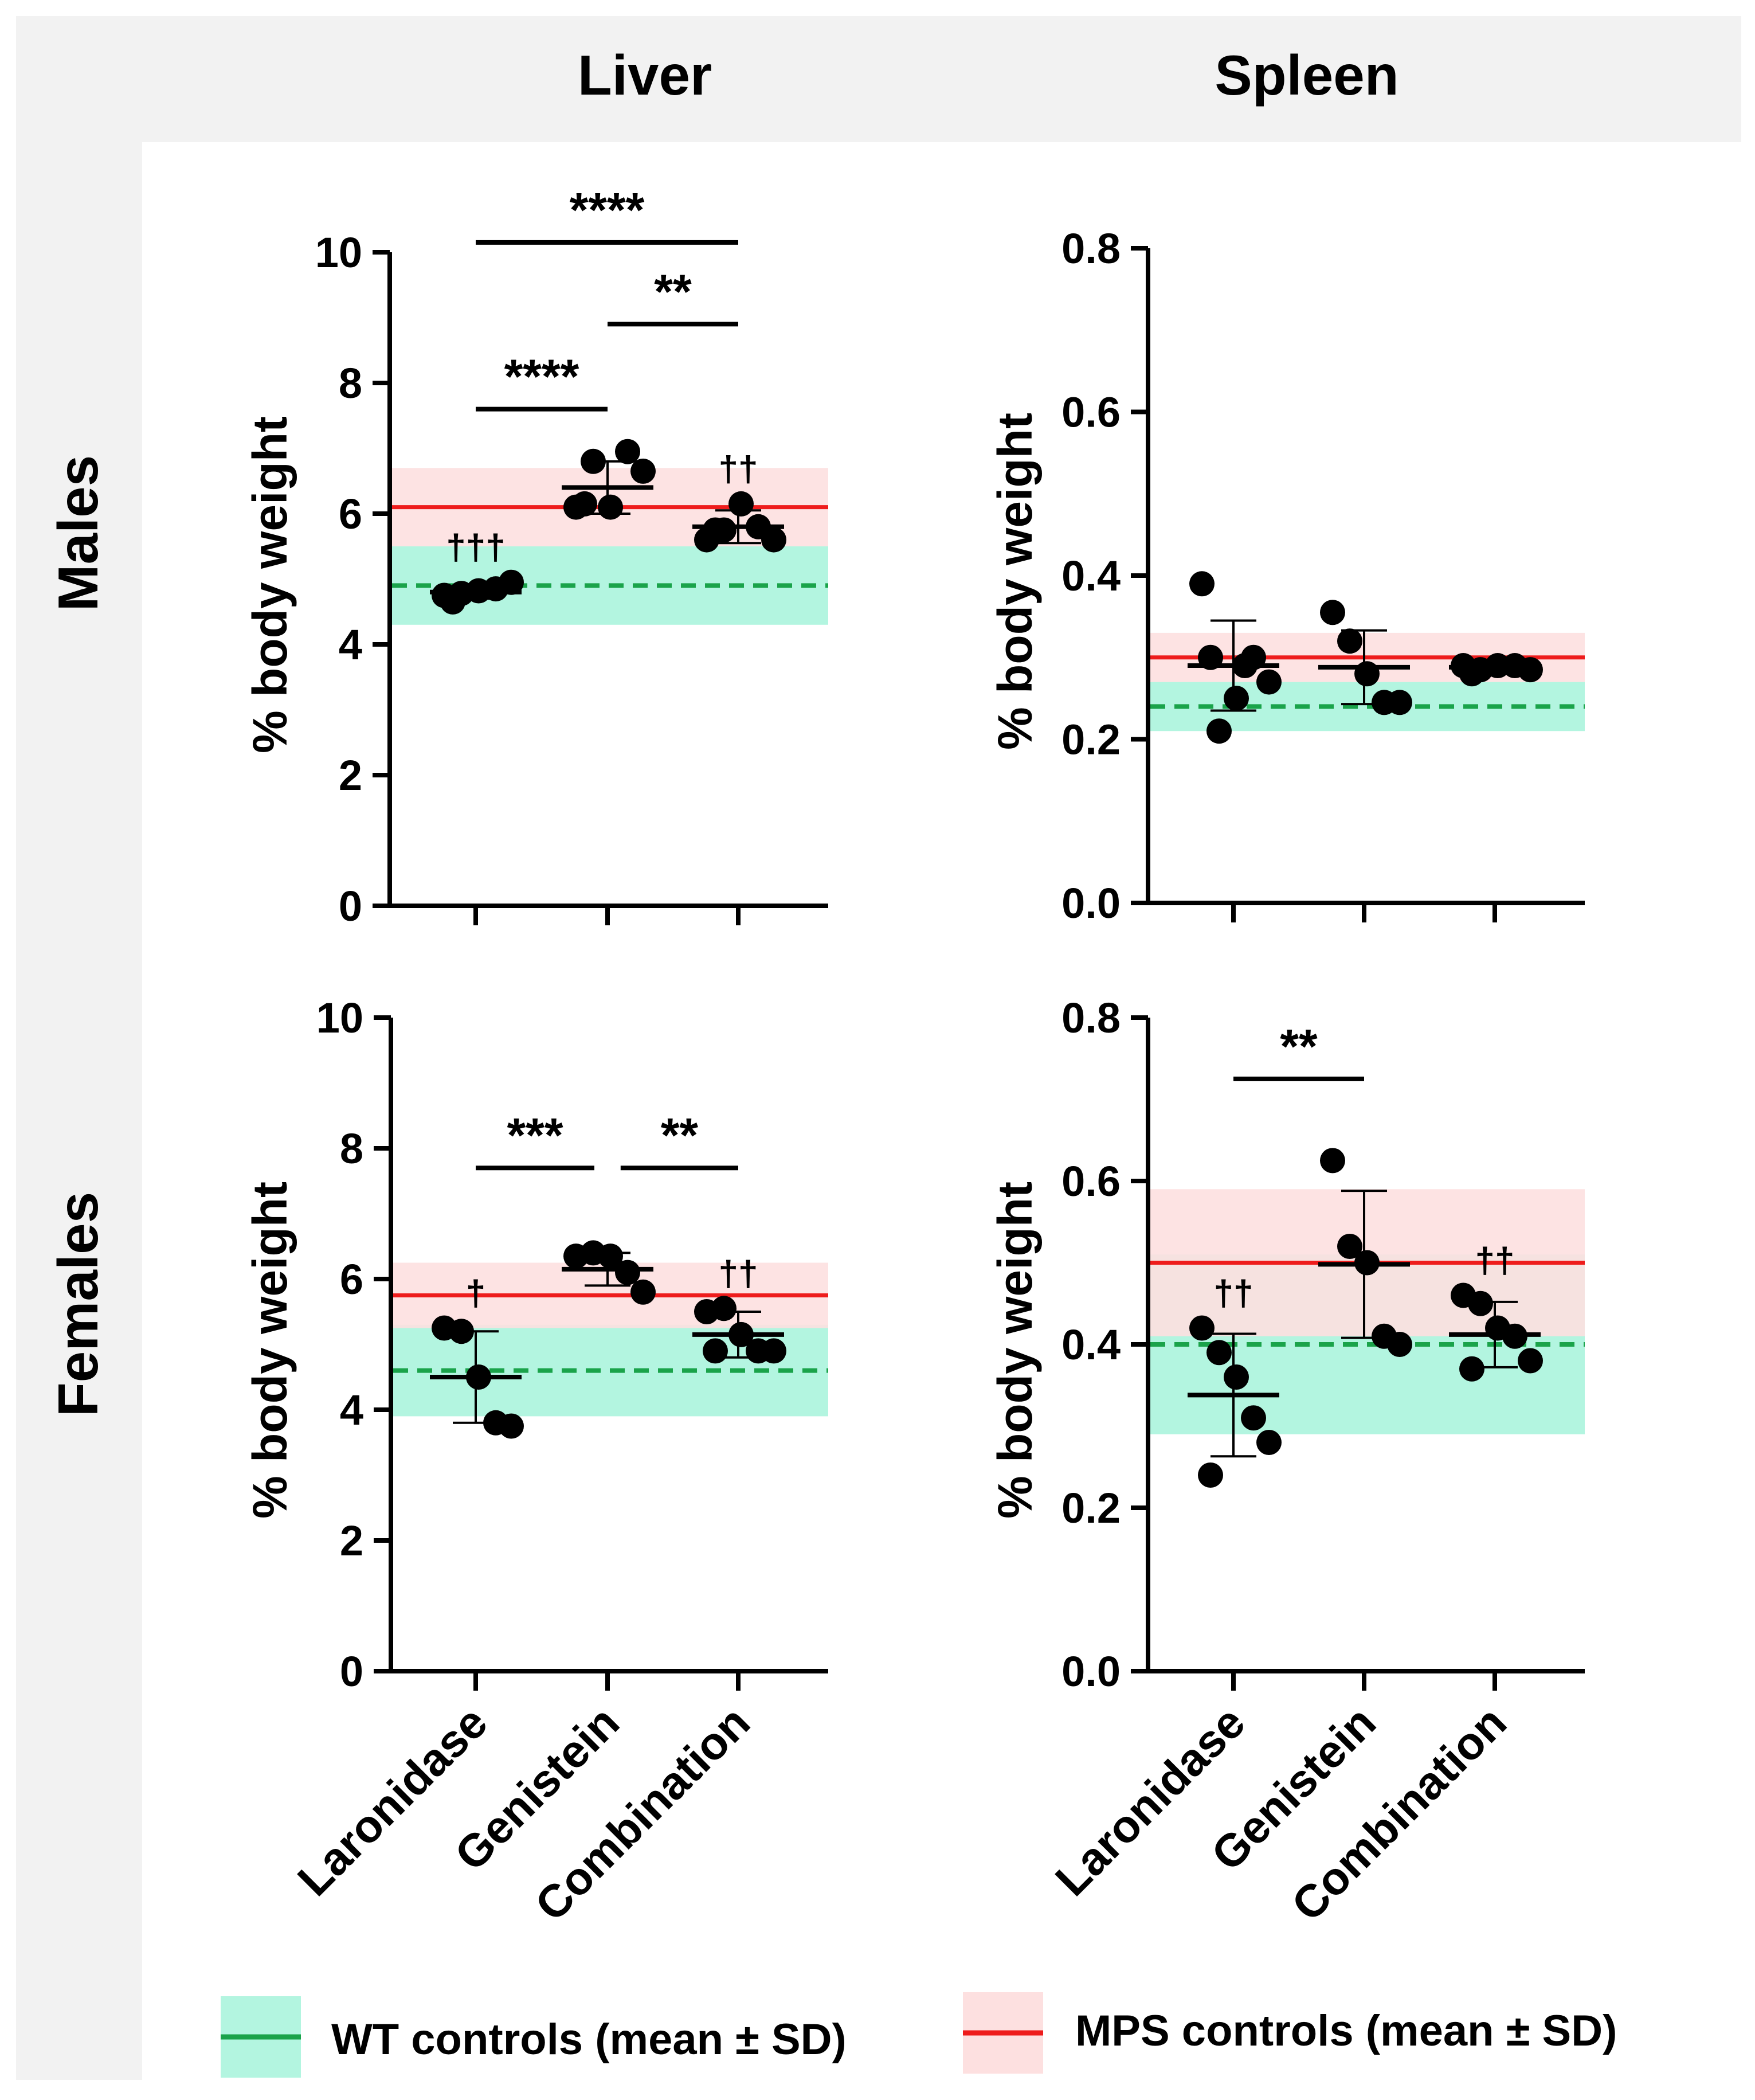 The image size is (1755, 2100). Describe the element at coordinates (589, 2039) in the screenshot. I see `legend-wt-label: WT controls (mean ± SD)` at that location.